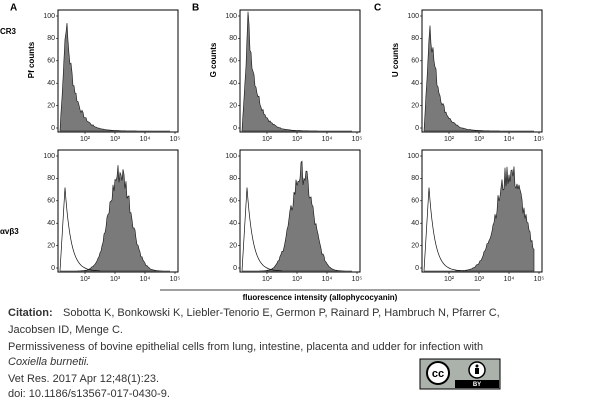 The image size is (600, 401). Describe the element at coordinates (89, 394) in the screenshot. I see `citation-doi: doi: 10.1186/s13567-017-0430-9.` at that location.